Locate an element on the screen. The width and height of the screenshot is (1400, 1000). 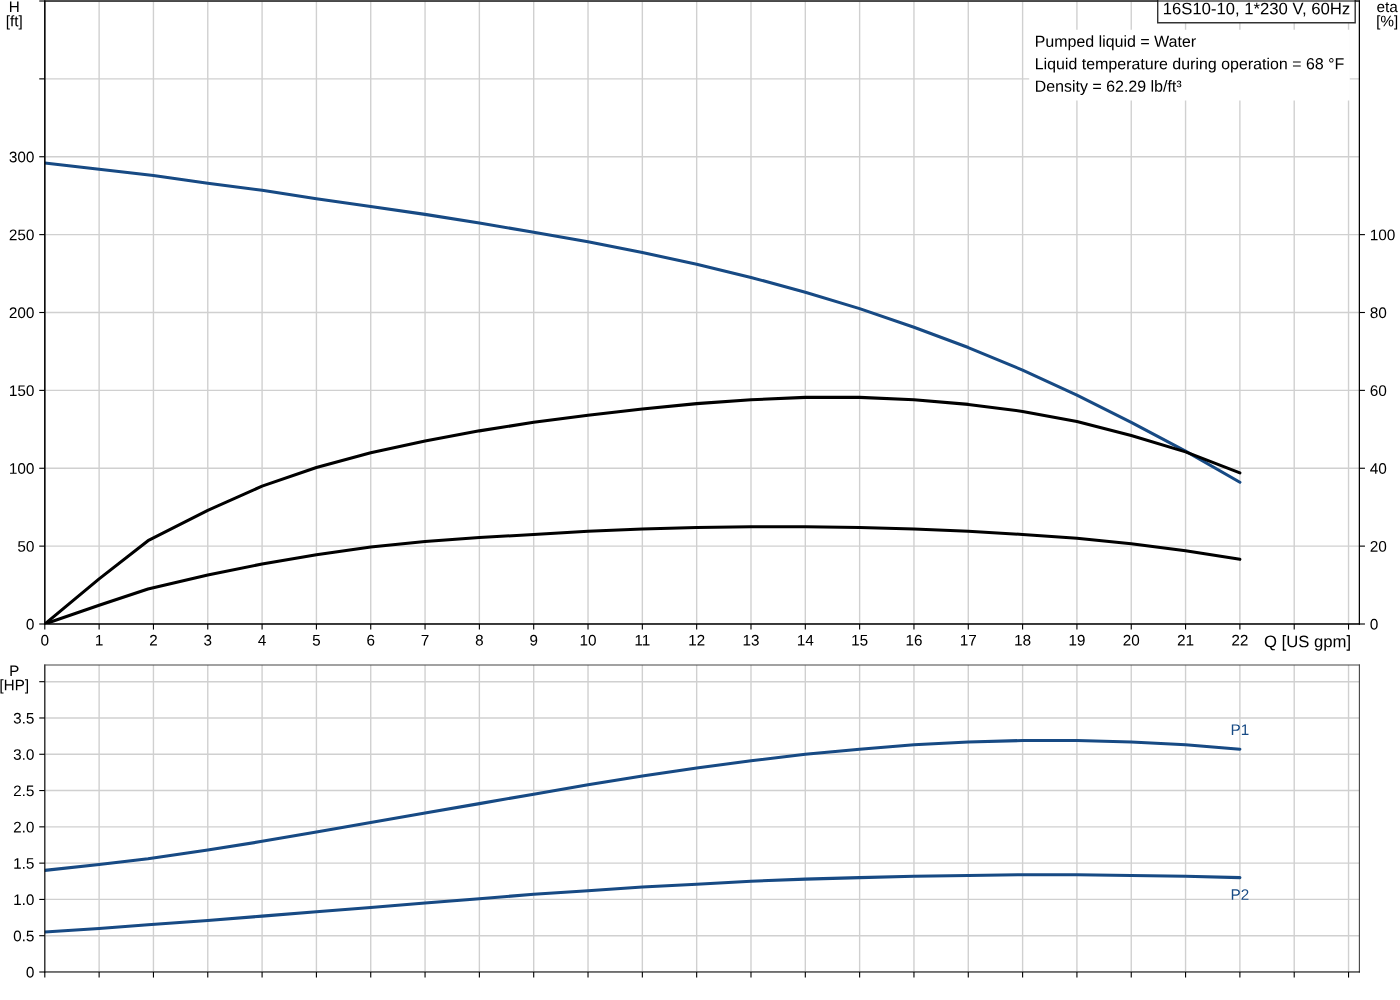
x-tick-label: 1 is located at coordinates (99, 640).